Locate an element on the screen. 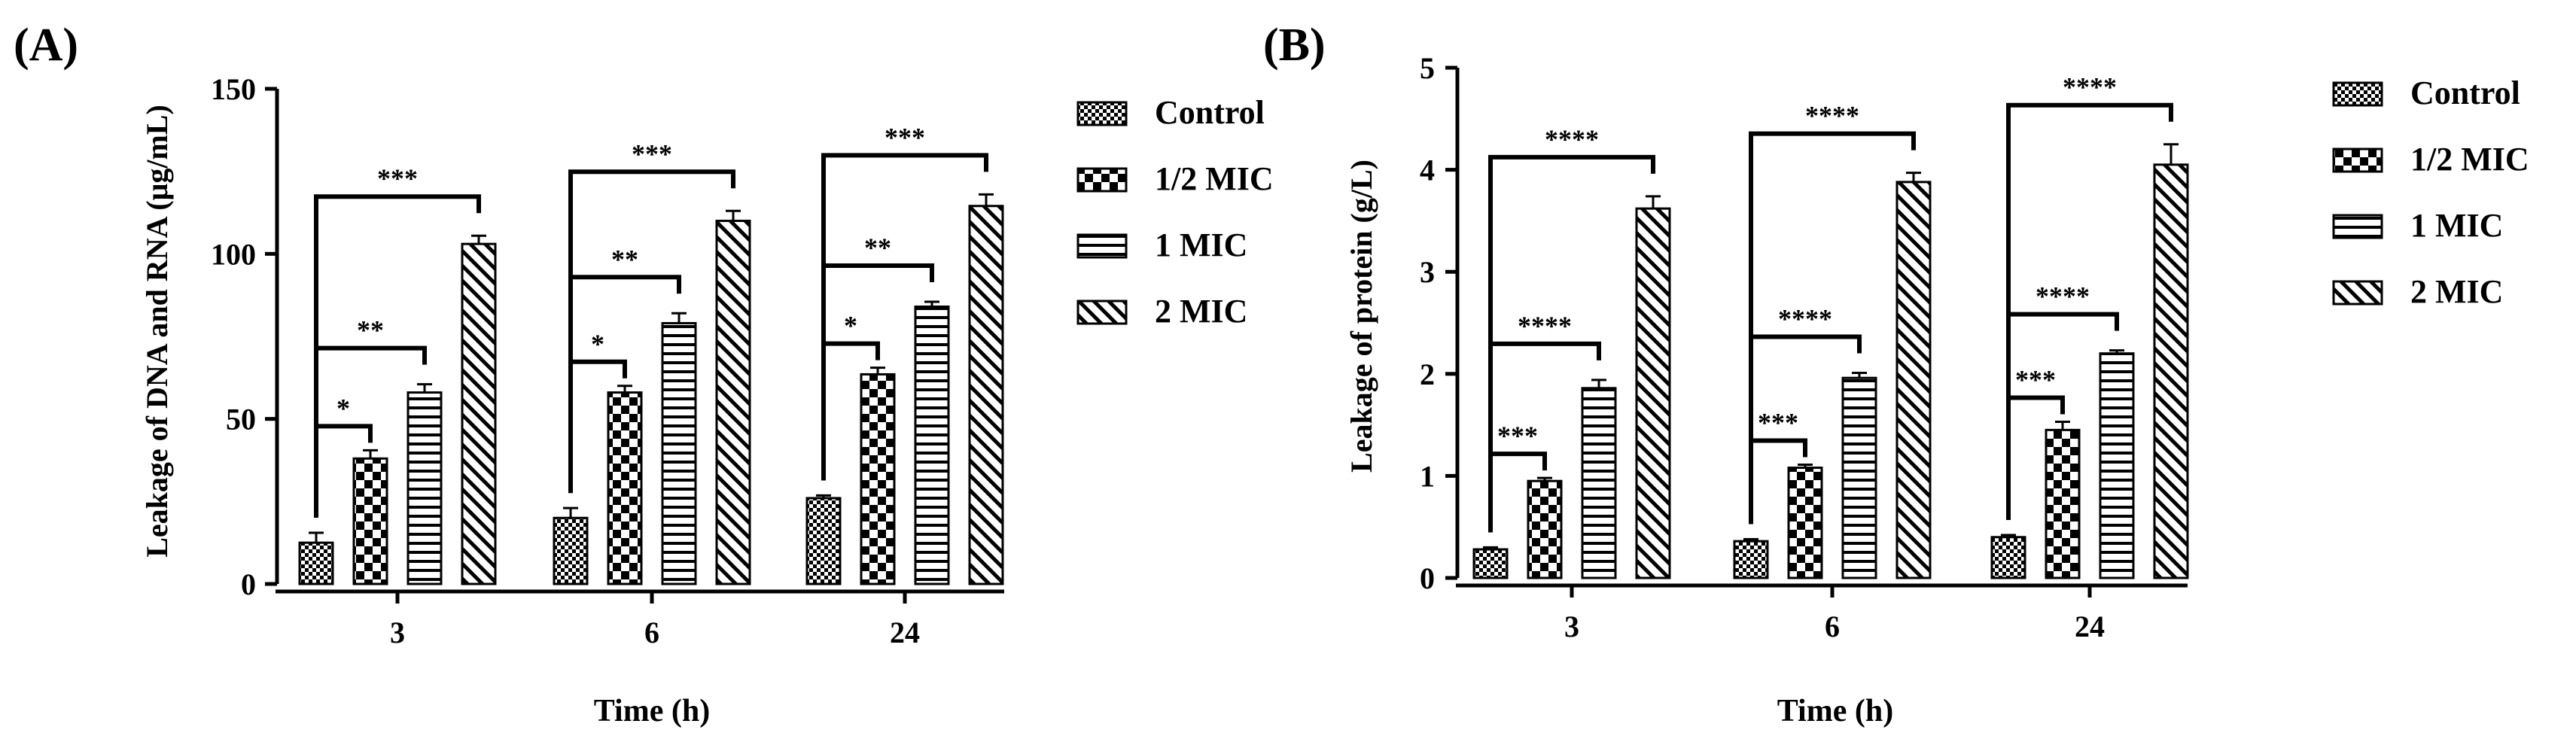  panel-b-y-tick-label: 3 is located at coordinates (1427, 272).